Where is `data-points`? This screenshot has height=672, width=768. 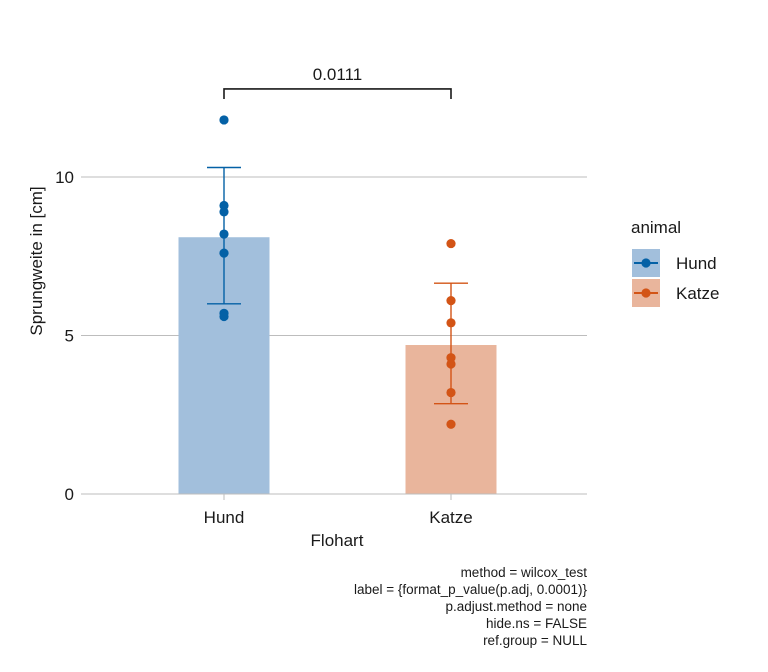
data-points is located at coordinates (337, 272).